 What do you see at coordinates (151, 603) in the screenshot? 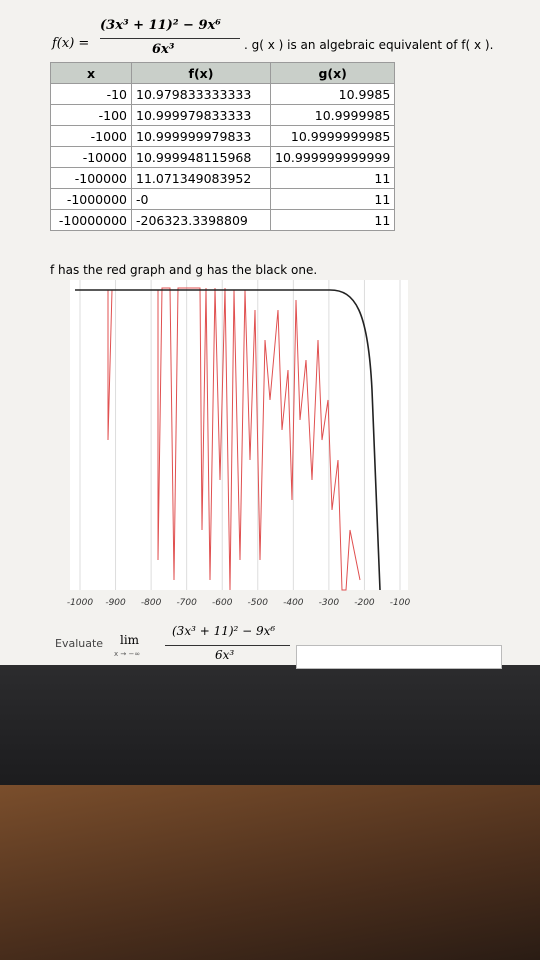
I see `x-tick-label: -800` at bounding box center [151, 603].